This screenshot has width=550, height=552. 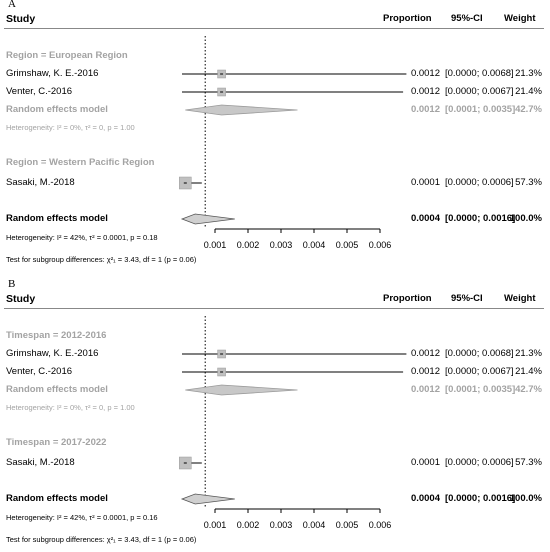 What do you see at coordinates (67, 55) in the screenshot?
I see `group-label: Region = European Region` at bounding box center [67, 55].